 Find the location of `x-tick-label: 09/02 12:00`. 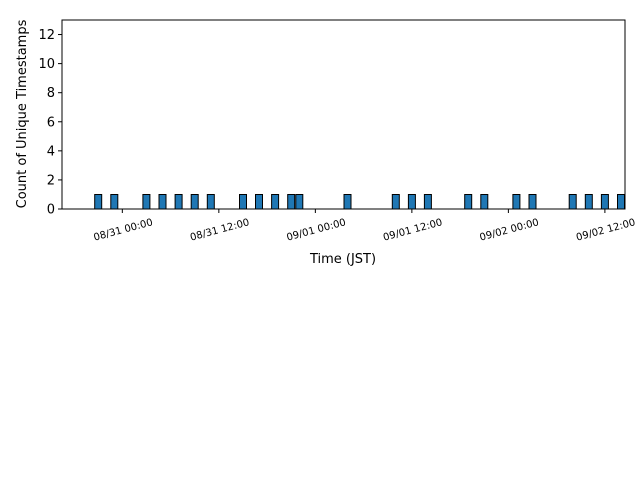

x-tick-label: 09/02 12:00 is located at coordinates (606, 230).